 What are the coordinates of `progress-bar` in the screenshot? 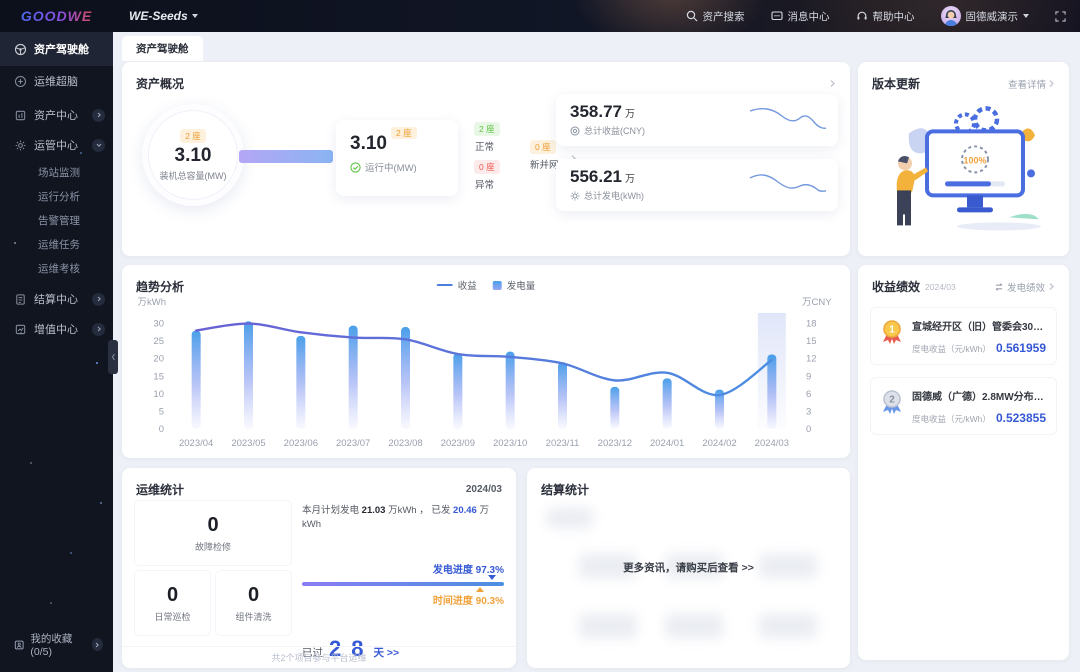 It's located at (403, 583).